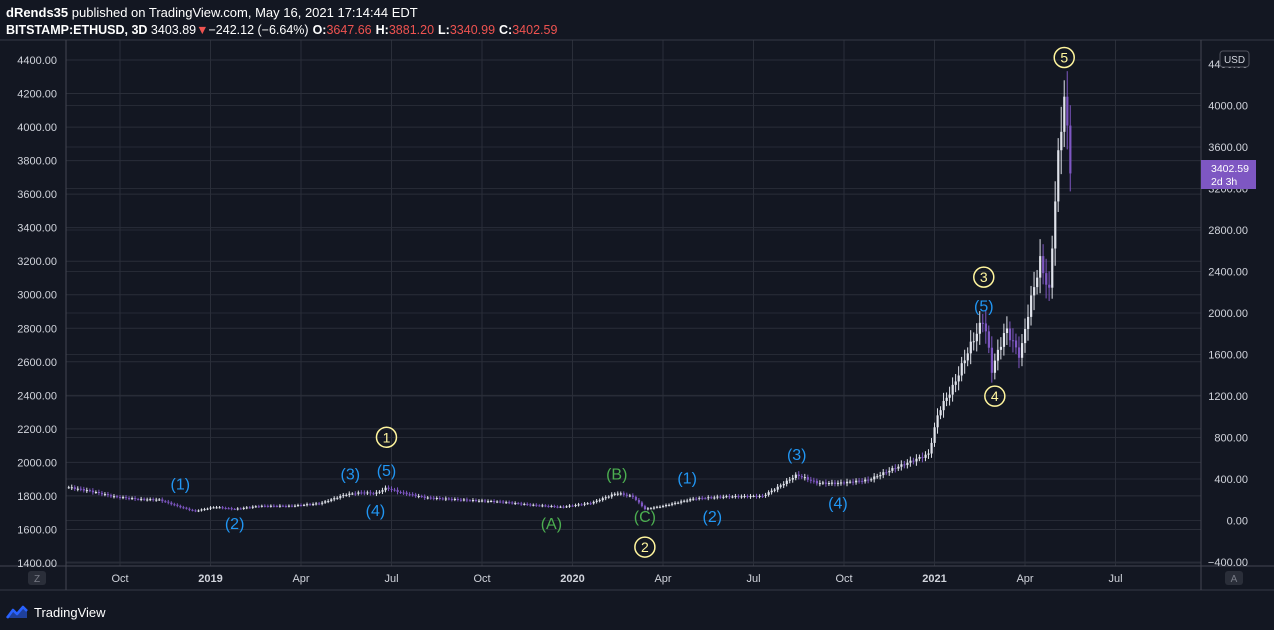  What do you see at coordinates (37, 564) in the screenshot?
I see `left-tick-label: 1400.00` at bounding box center [37, 564].